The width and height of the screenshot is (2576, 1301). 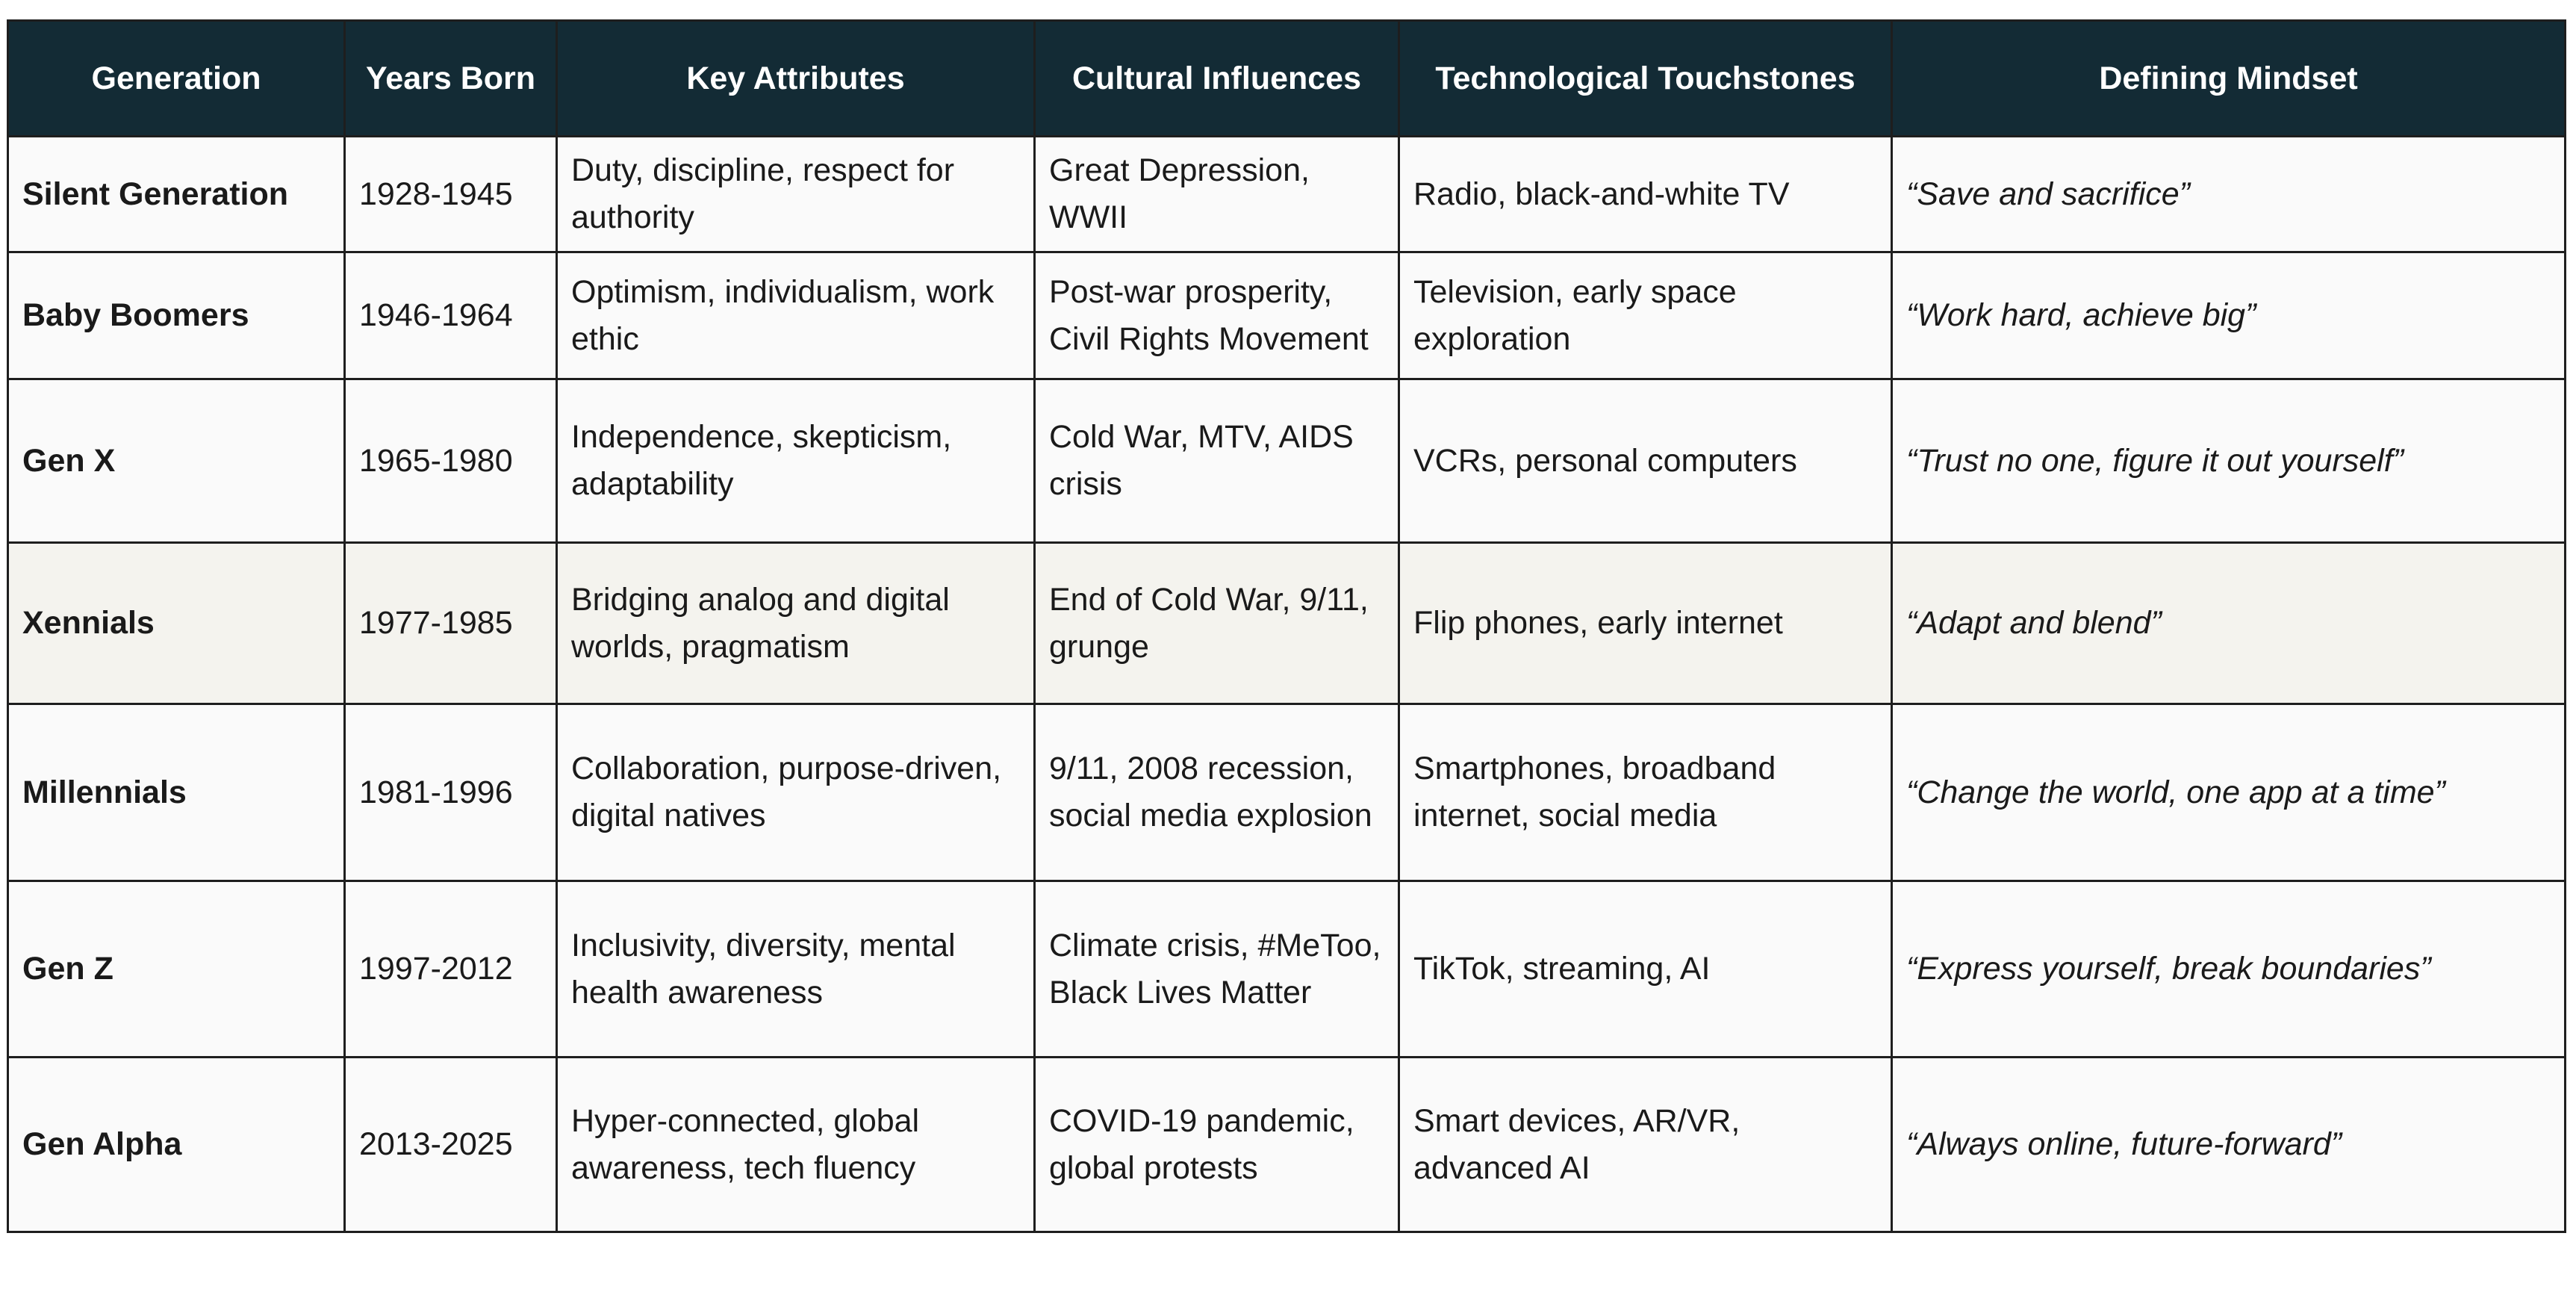 What do you see at coordinates (2228, 315) in the screenshot?
I see `defining-mindset-cell: “Work hard, achieve big”` at bounding box center [2228, 315].